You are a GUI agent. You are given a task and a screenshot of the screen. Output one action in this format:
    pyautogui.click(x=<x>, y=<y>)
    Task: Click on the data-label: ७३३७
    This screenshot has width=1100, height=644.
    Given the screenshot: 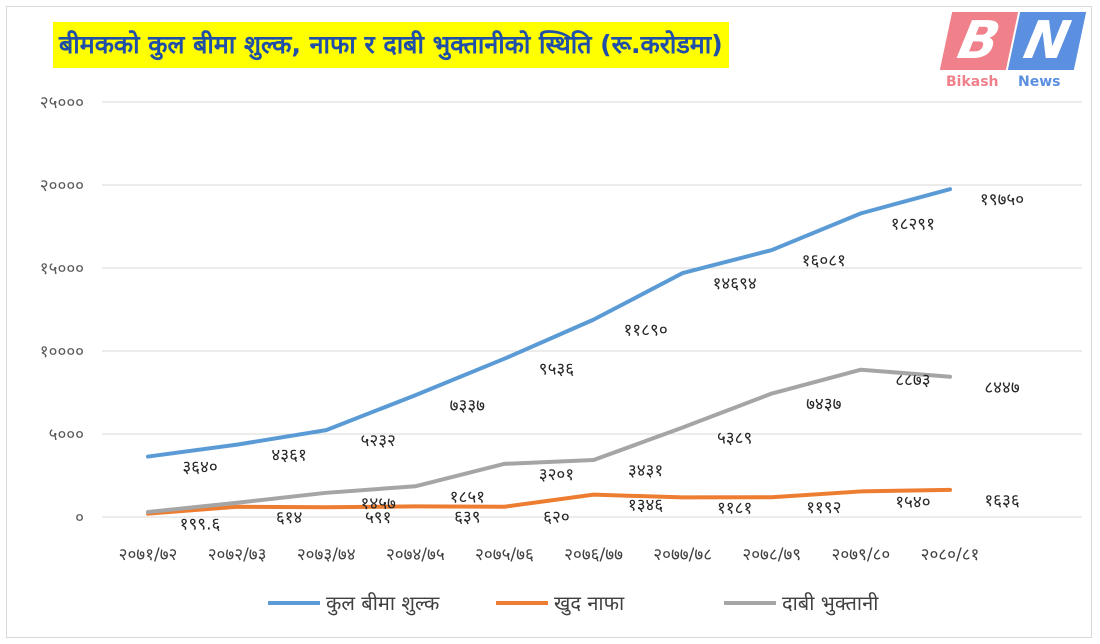 What is the action you would take?
    pyautogui.click(x=468, y=406)
    